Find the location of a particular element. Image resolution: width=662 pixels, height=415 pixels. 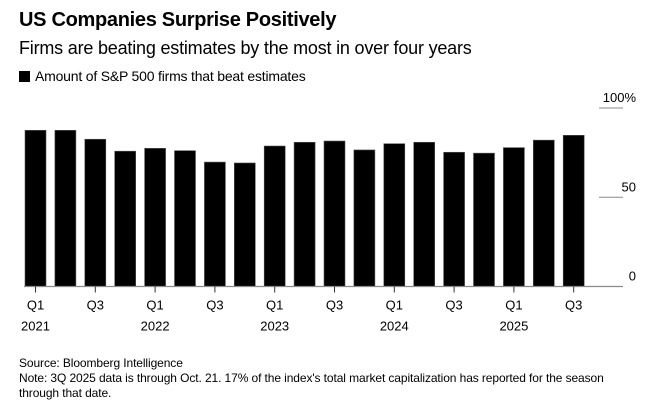

x-tick-label-year: 2025 is located at coordinates (513, 326).